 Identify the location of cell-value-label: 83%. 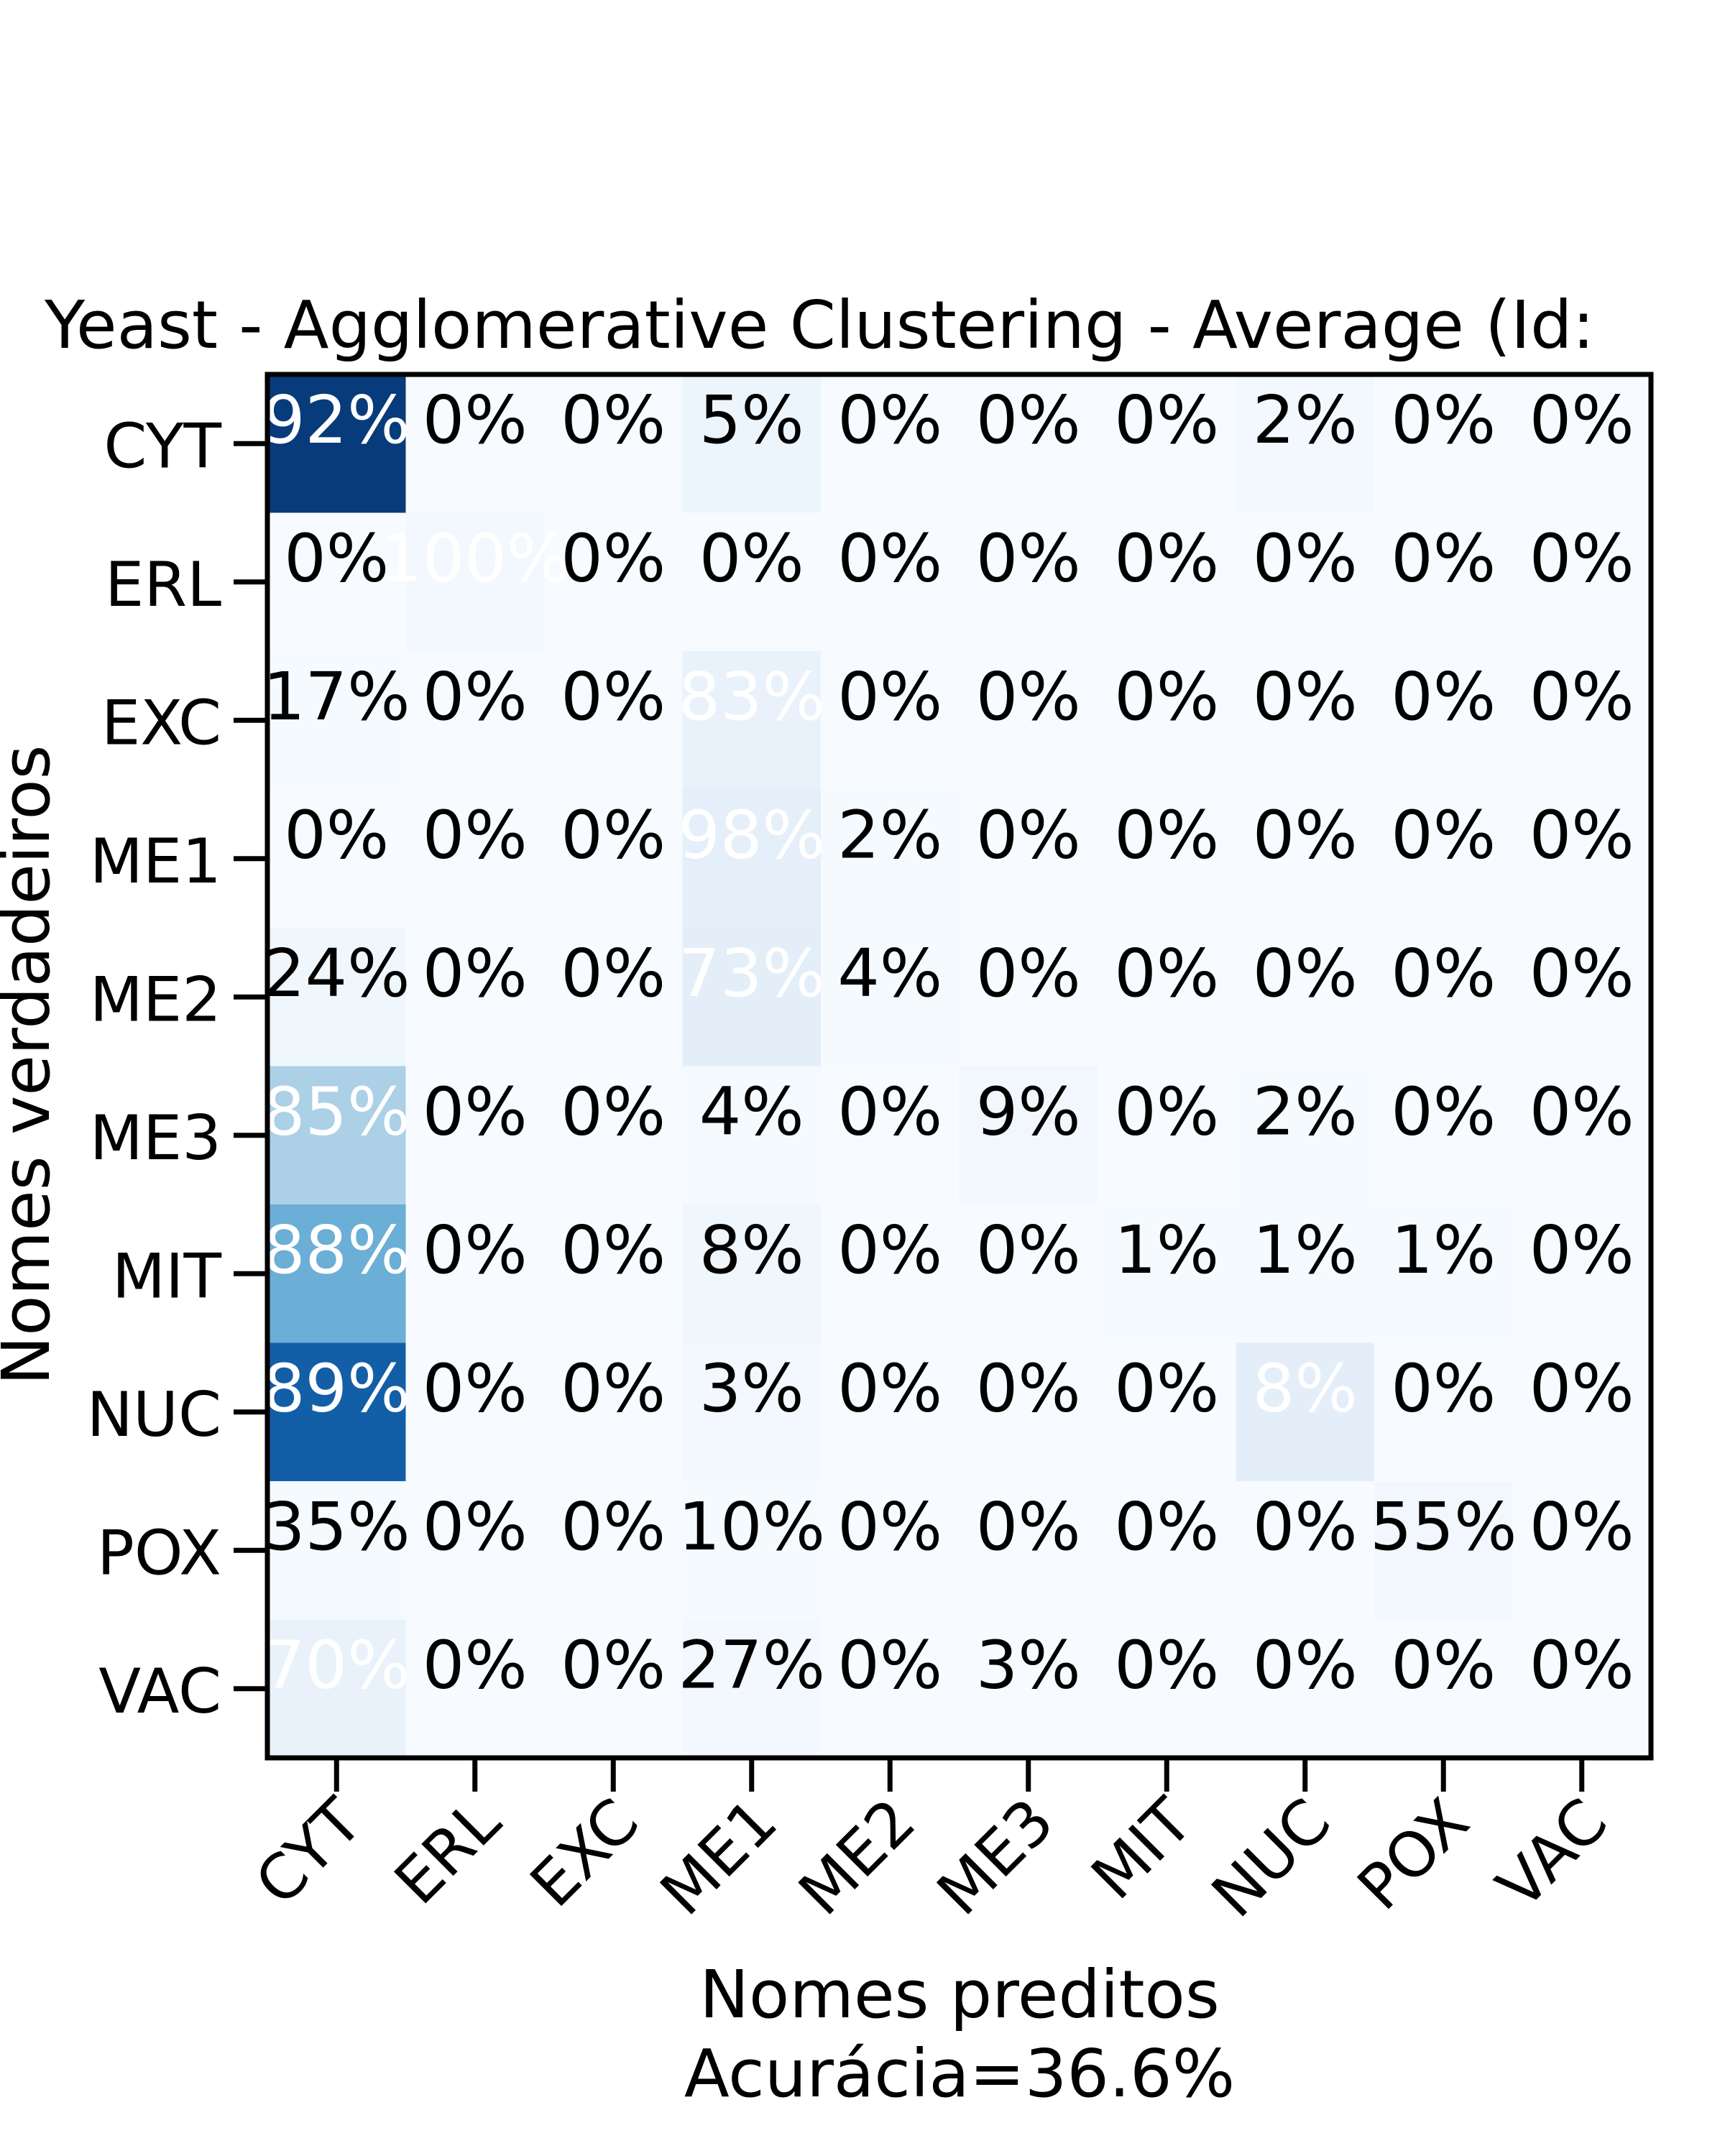
(751, 696).